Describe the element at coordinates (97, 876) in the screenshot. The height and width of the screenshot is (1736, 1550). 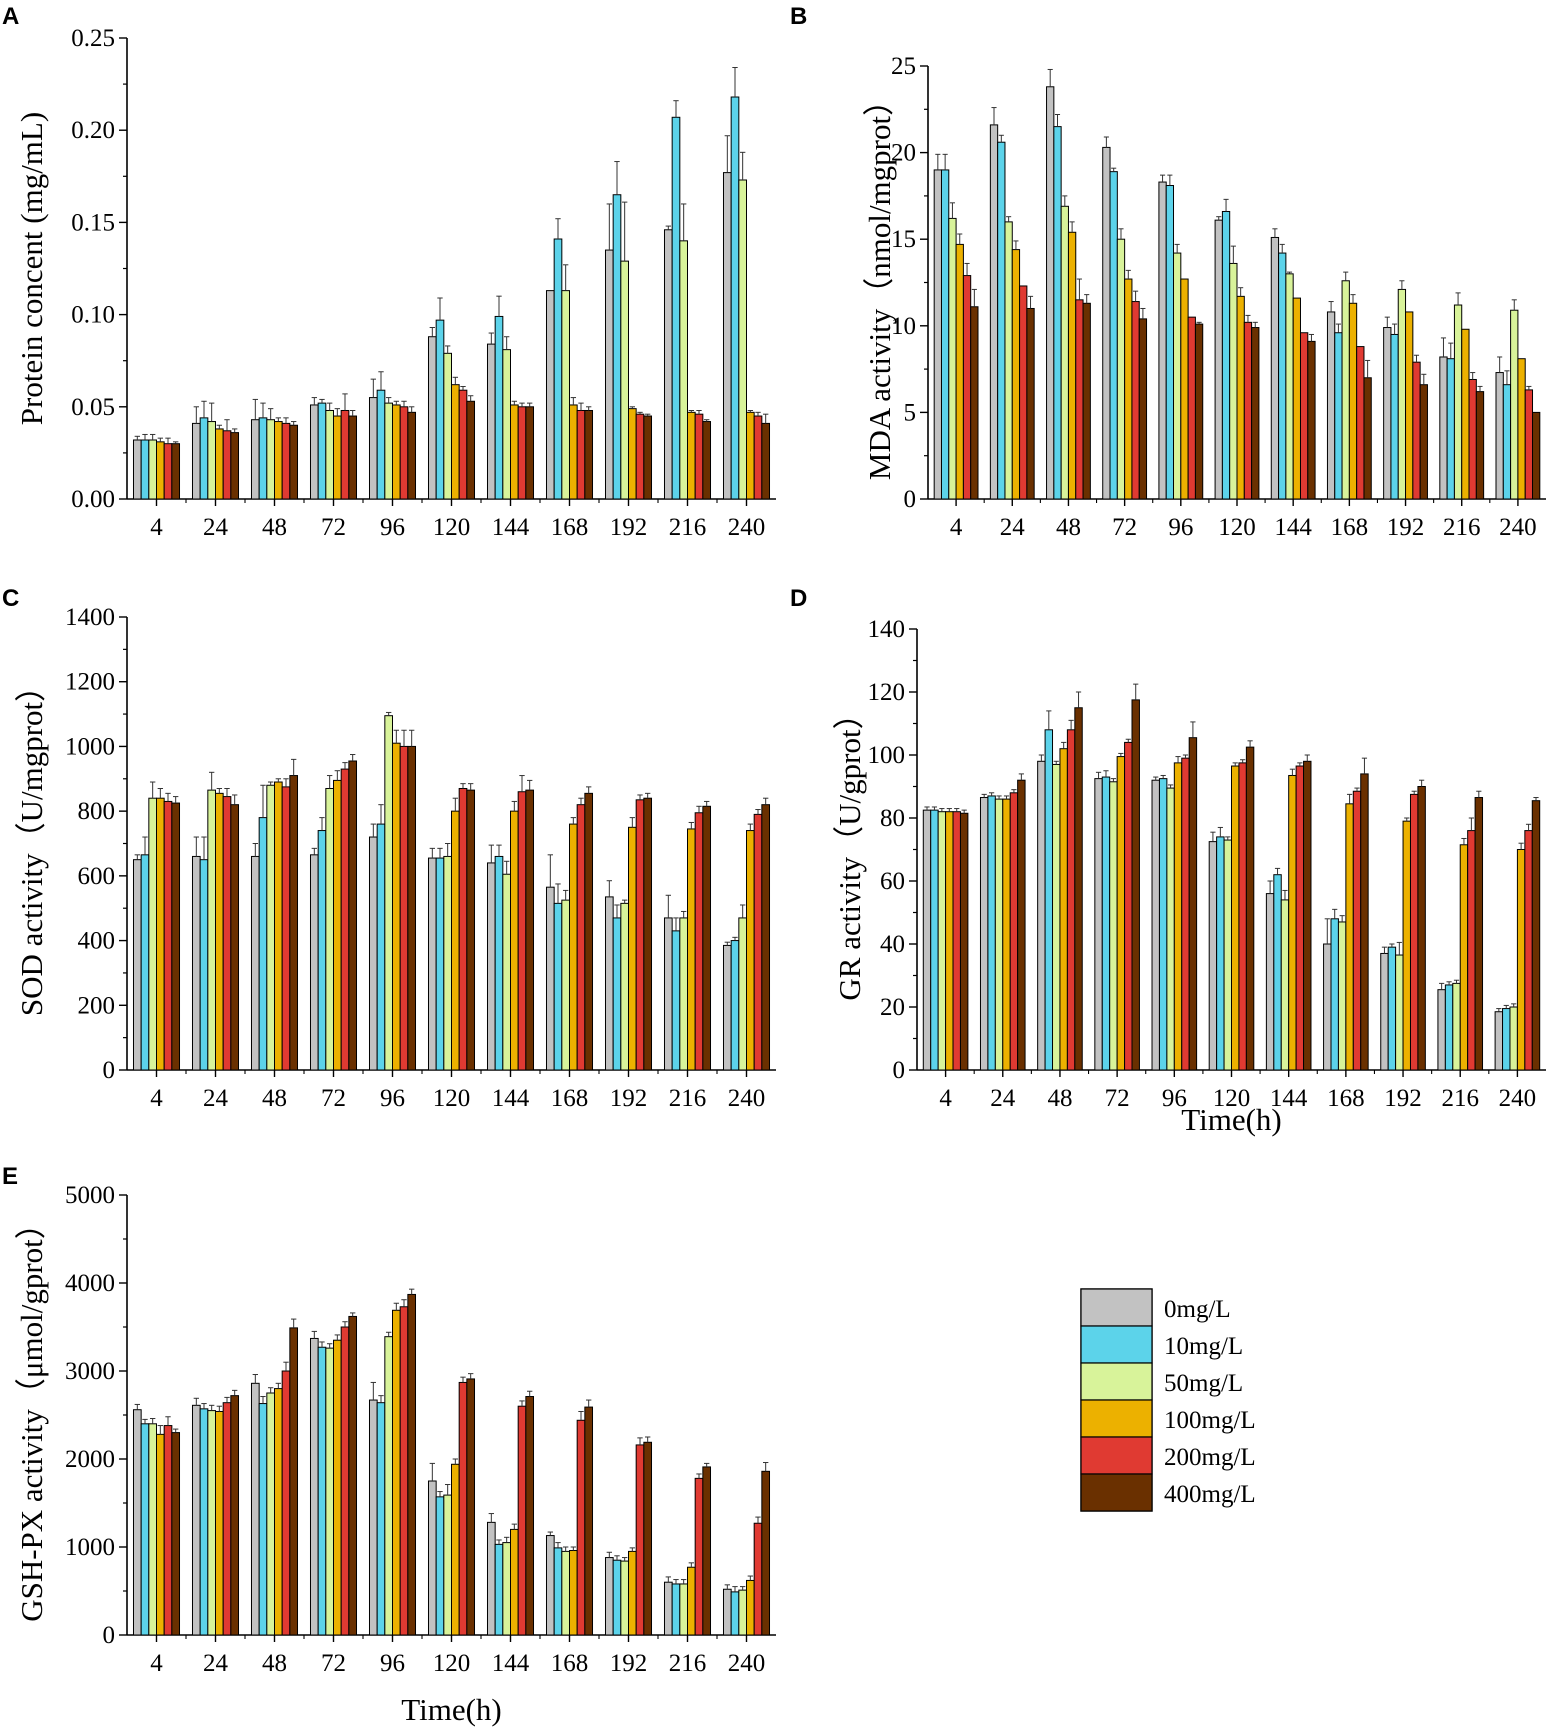
I see `y-tick-label: 600` at that location.